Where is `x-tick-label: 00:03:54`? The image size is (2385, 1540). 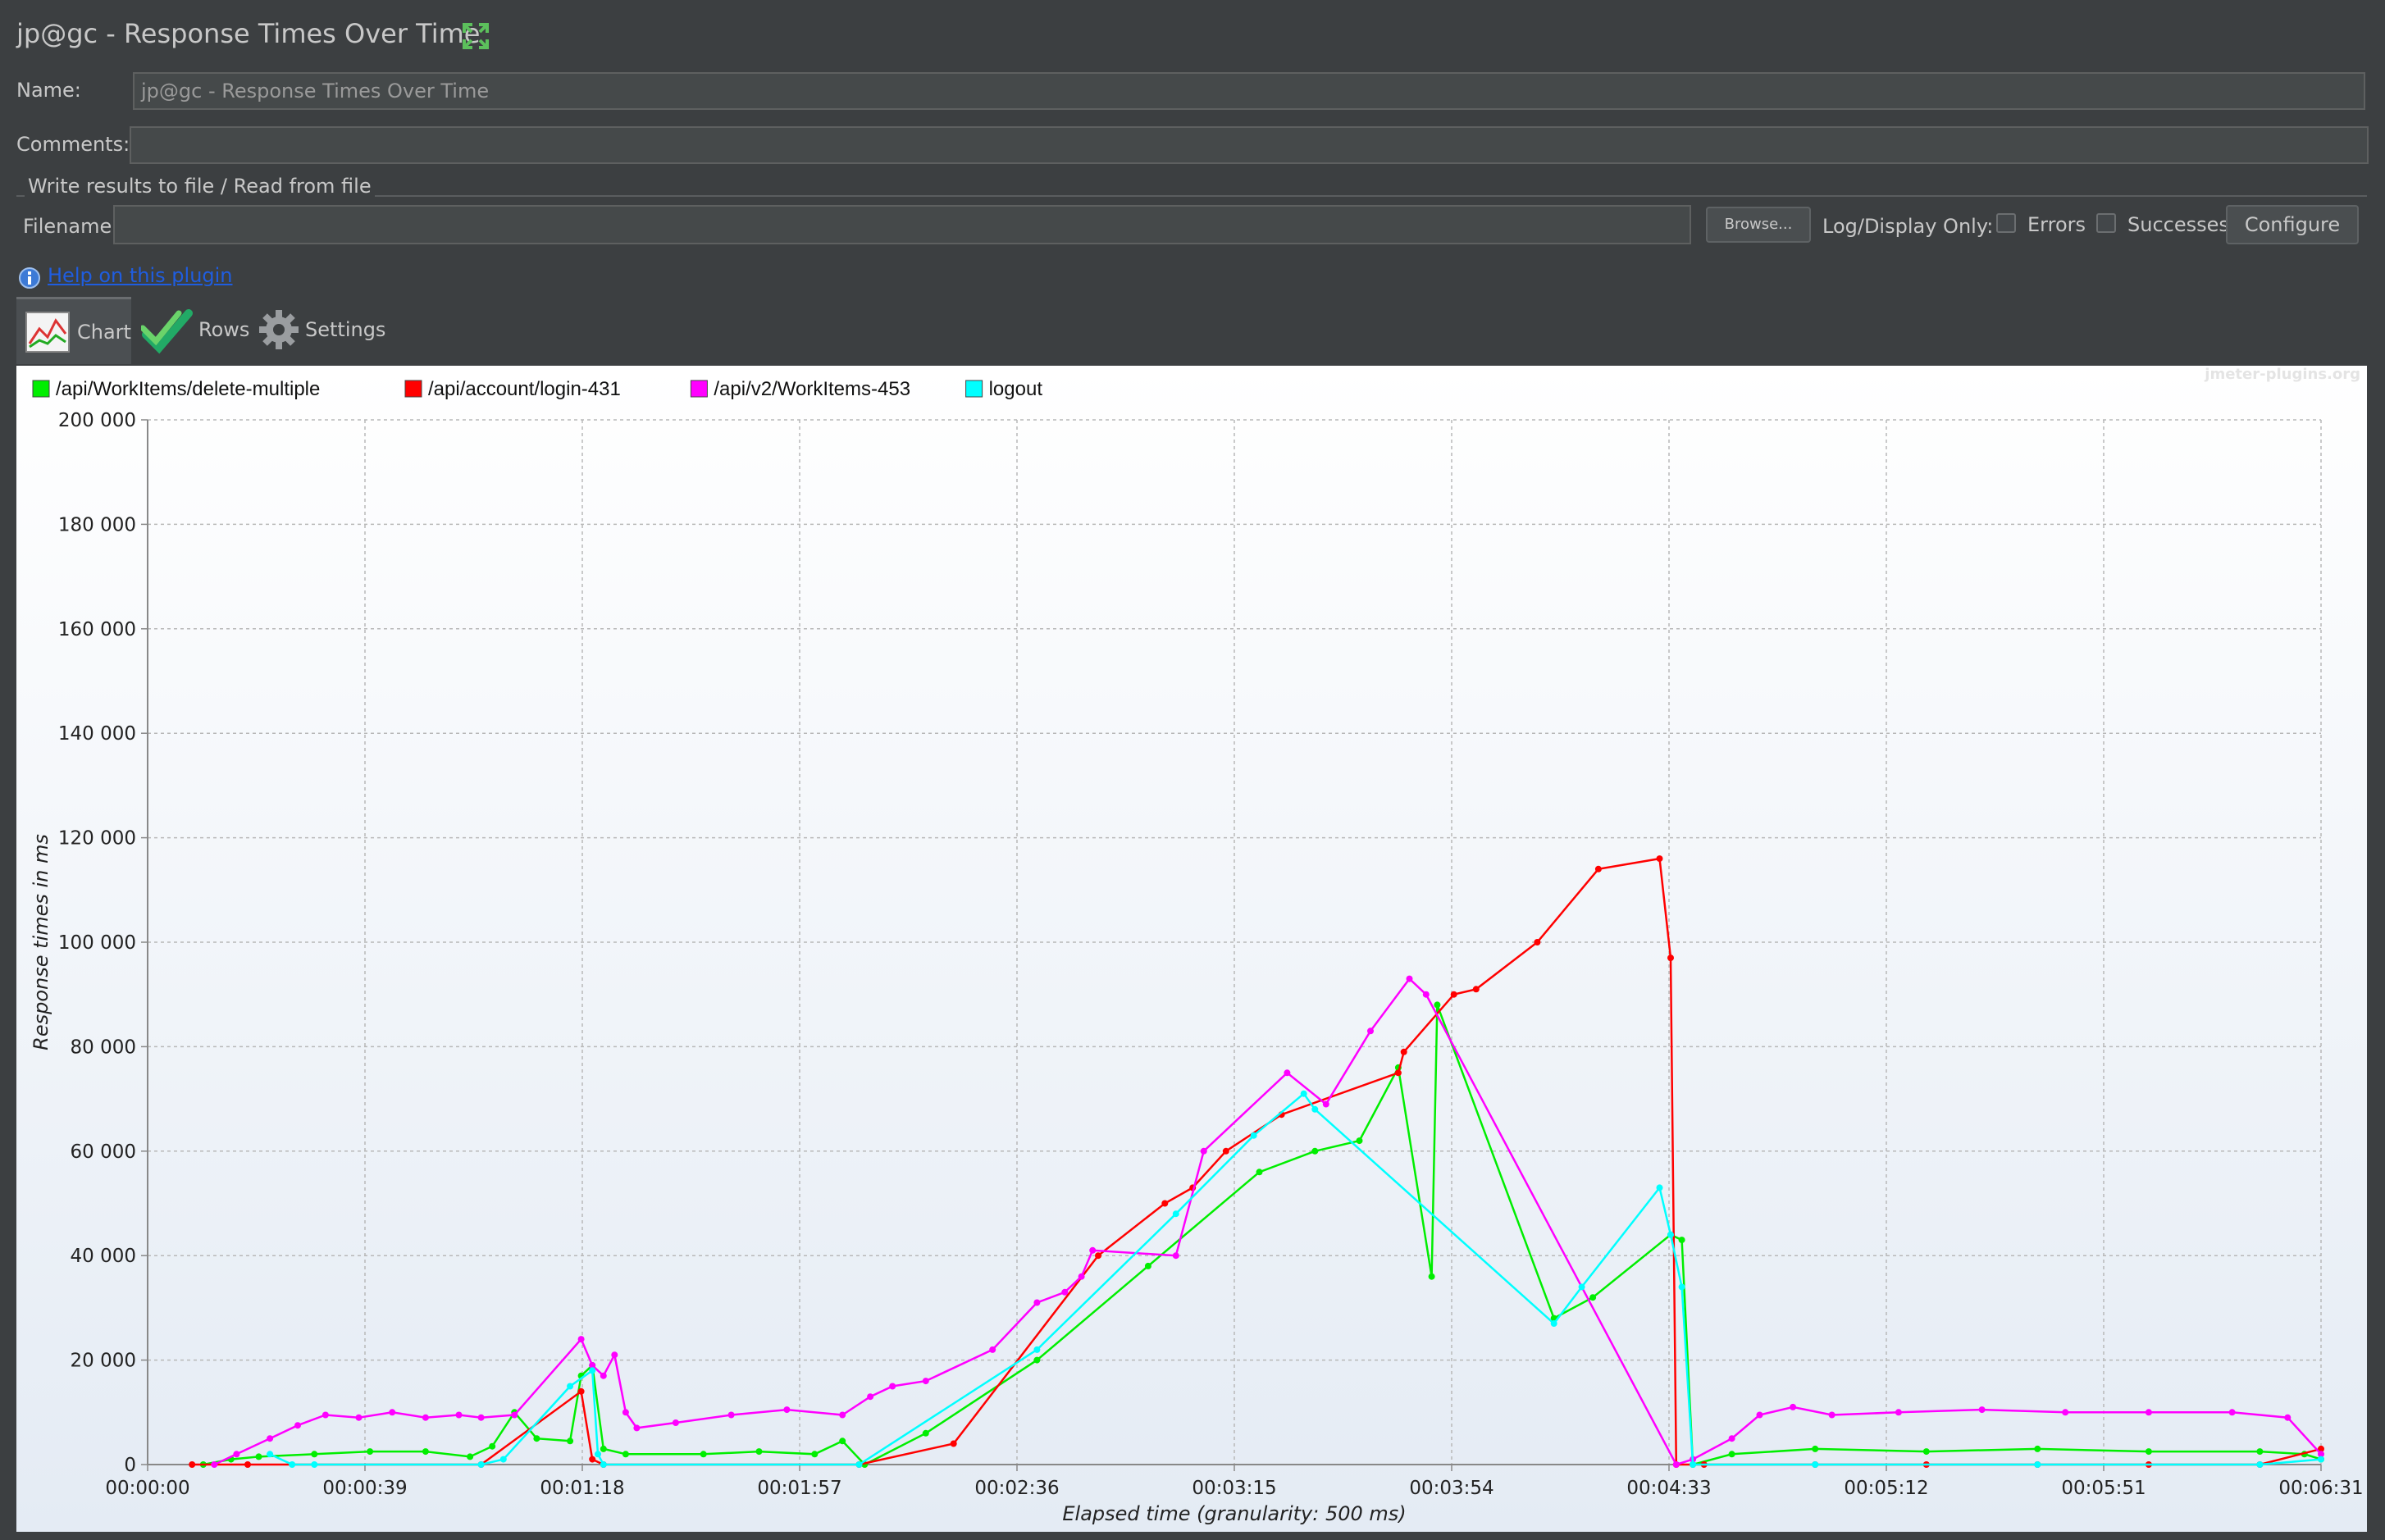
x-tick-label: 00:03:54 is located at coordinates (1451, 1488).